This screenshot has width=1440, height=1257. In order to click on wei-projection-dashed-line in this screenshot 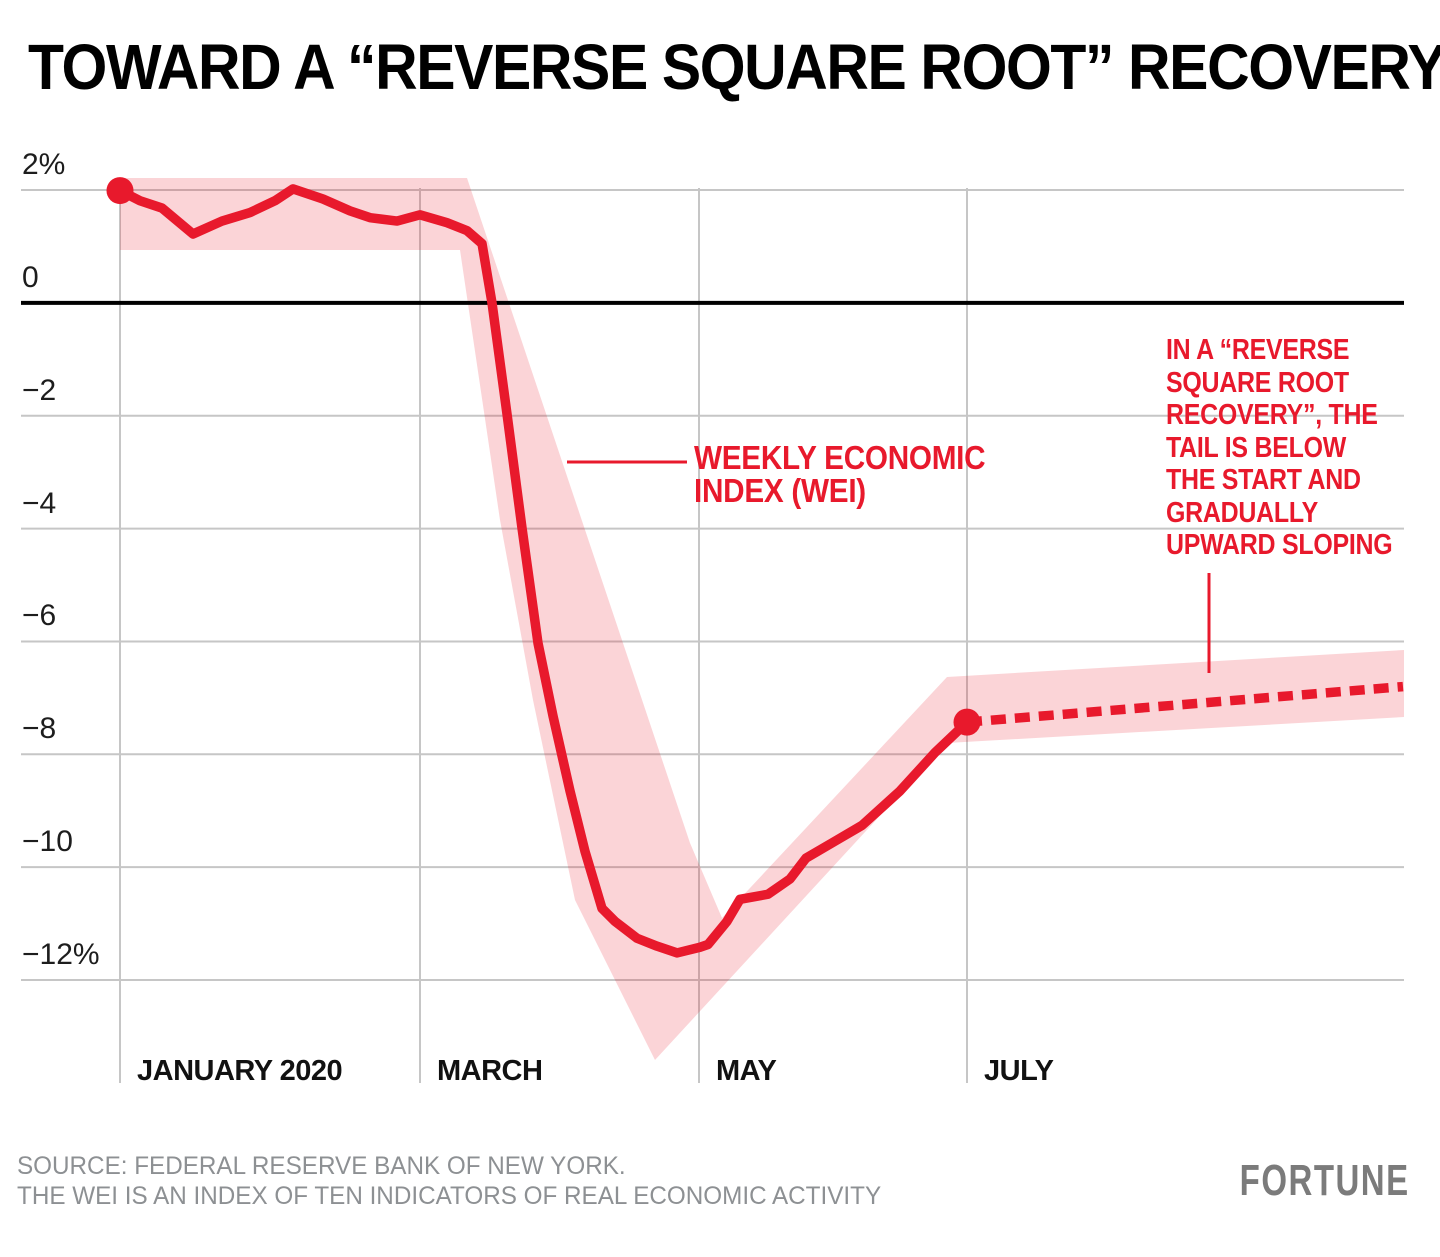, I will do `click(1185, 704)`.